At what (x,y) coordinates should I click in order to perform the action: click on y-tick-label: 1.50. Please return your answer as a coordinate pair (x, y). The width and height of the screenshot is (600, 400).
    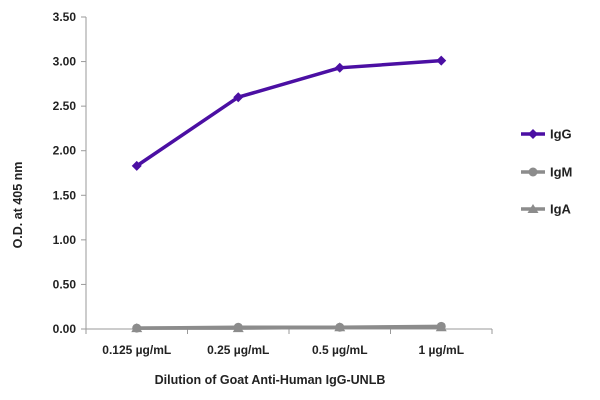
    Looking at the image, I should click on (65, 195).